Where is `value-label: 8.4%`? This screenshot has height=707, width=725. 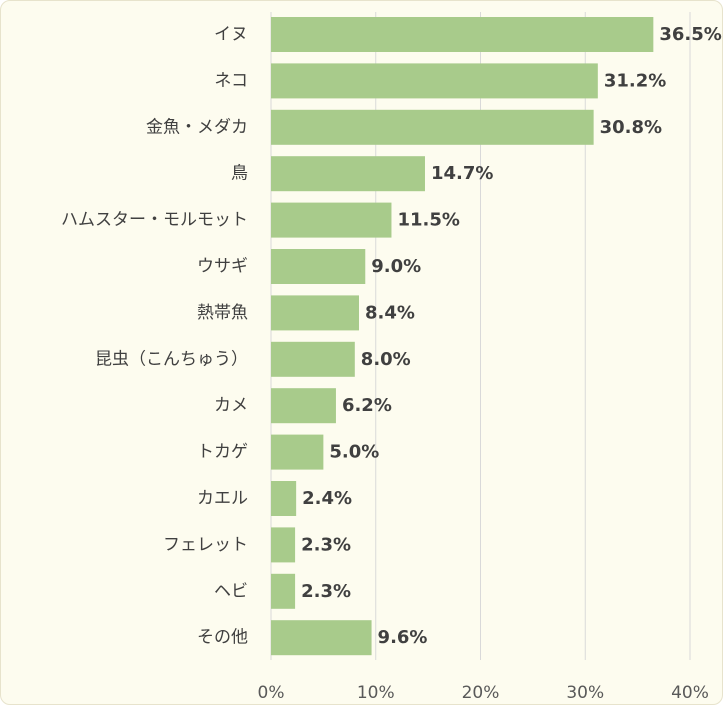 value-label: 8.4% is located at coordinates (390, 312).